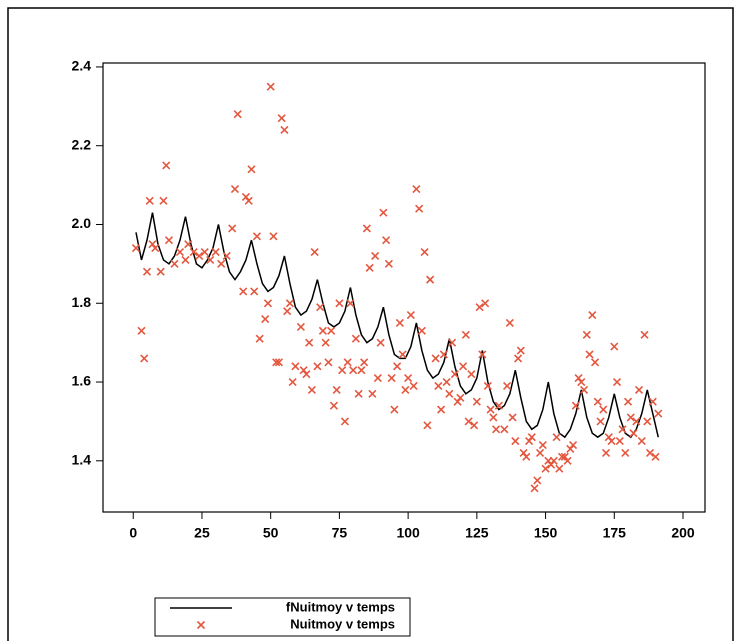 The width and height of the screenshot is (741, 641). Describe the element at coordinates (615, 533) in the screenshot. I see `x-tick-label: 175` at that location.